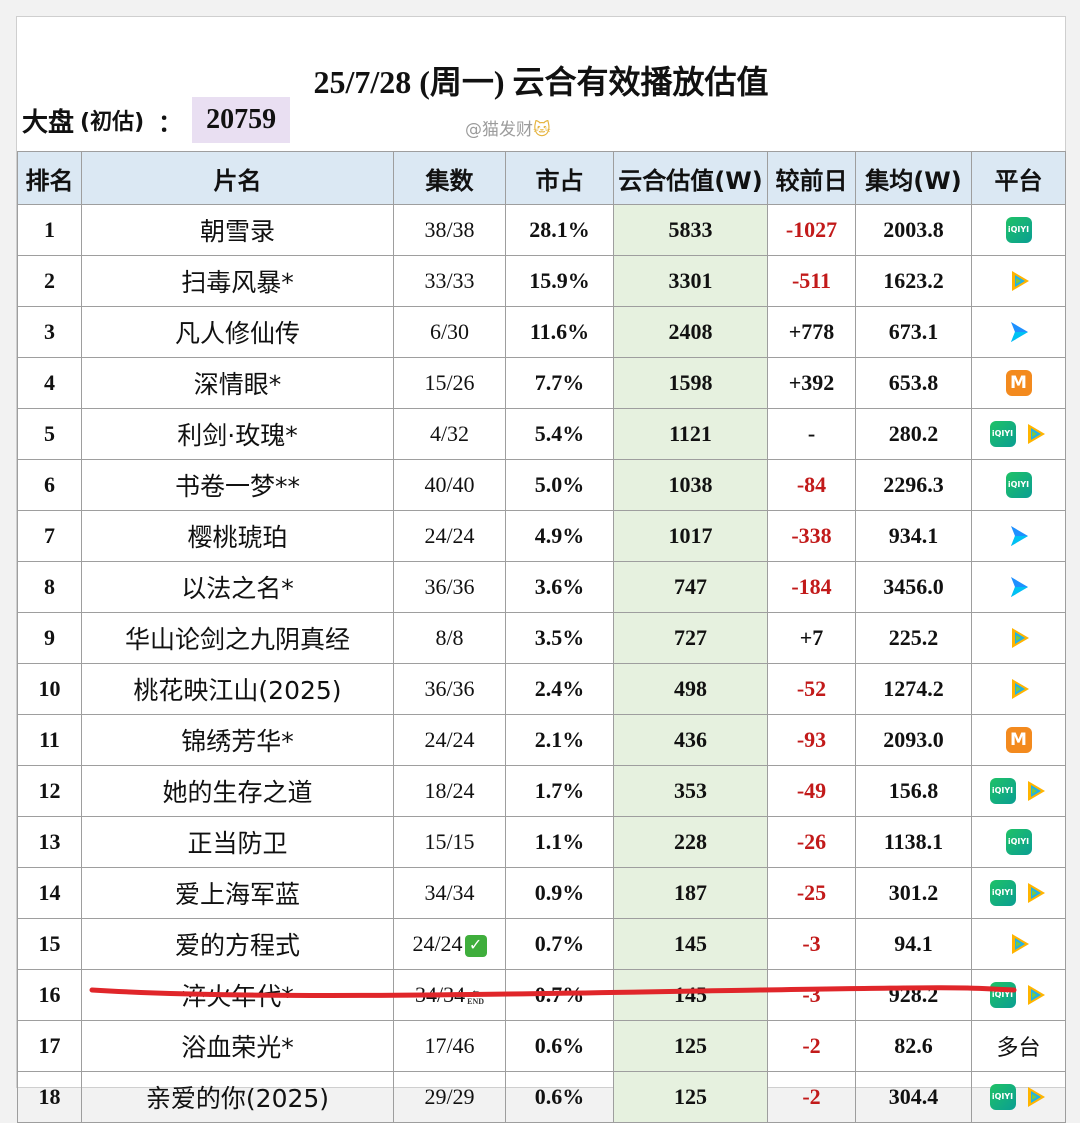  I want to click on header-value: 云合估值(W), so click(690, 178).